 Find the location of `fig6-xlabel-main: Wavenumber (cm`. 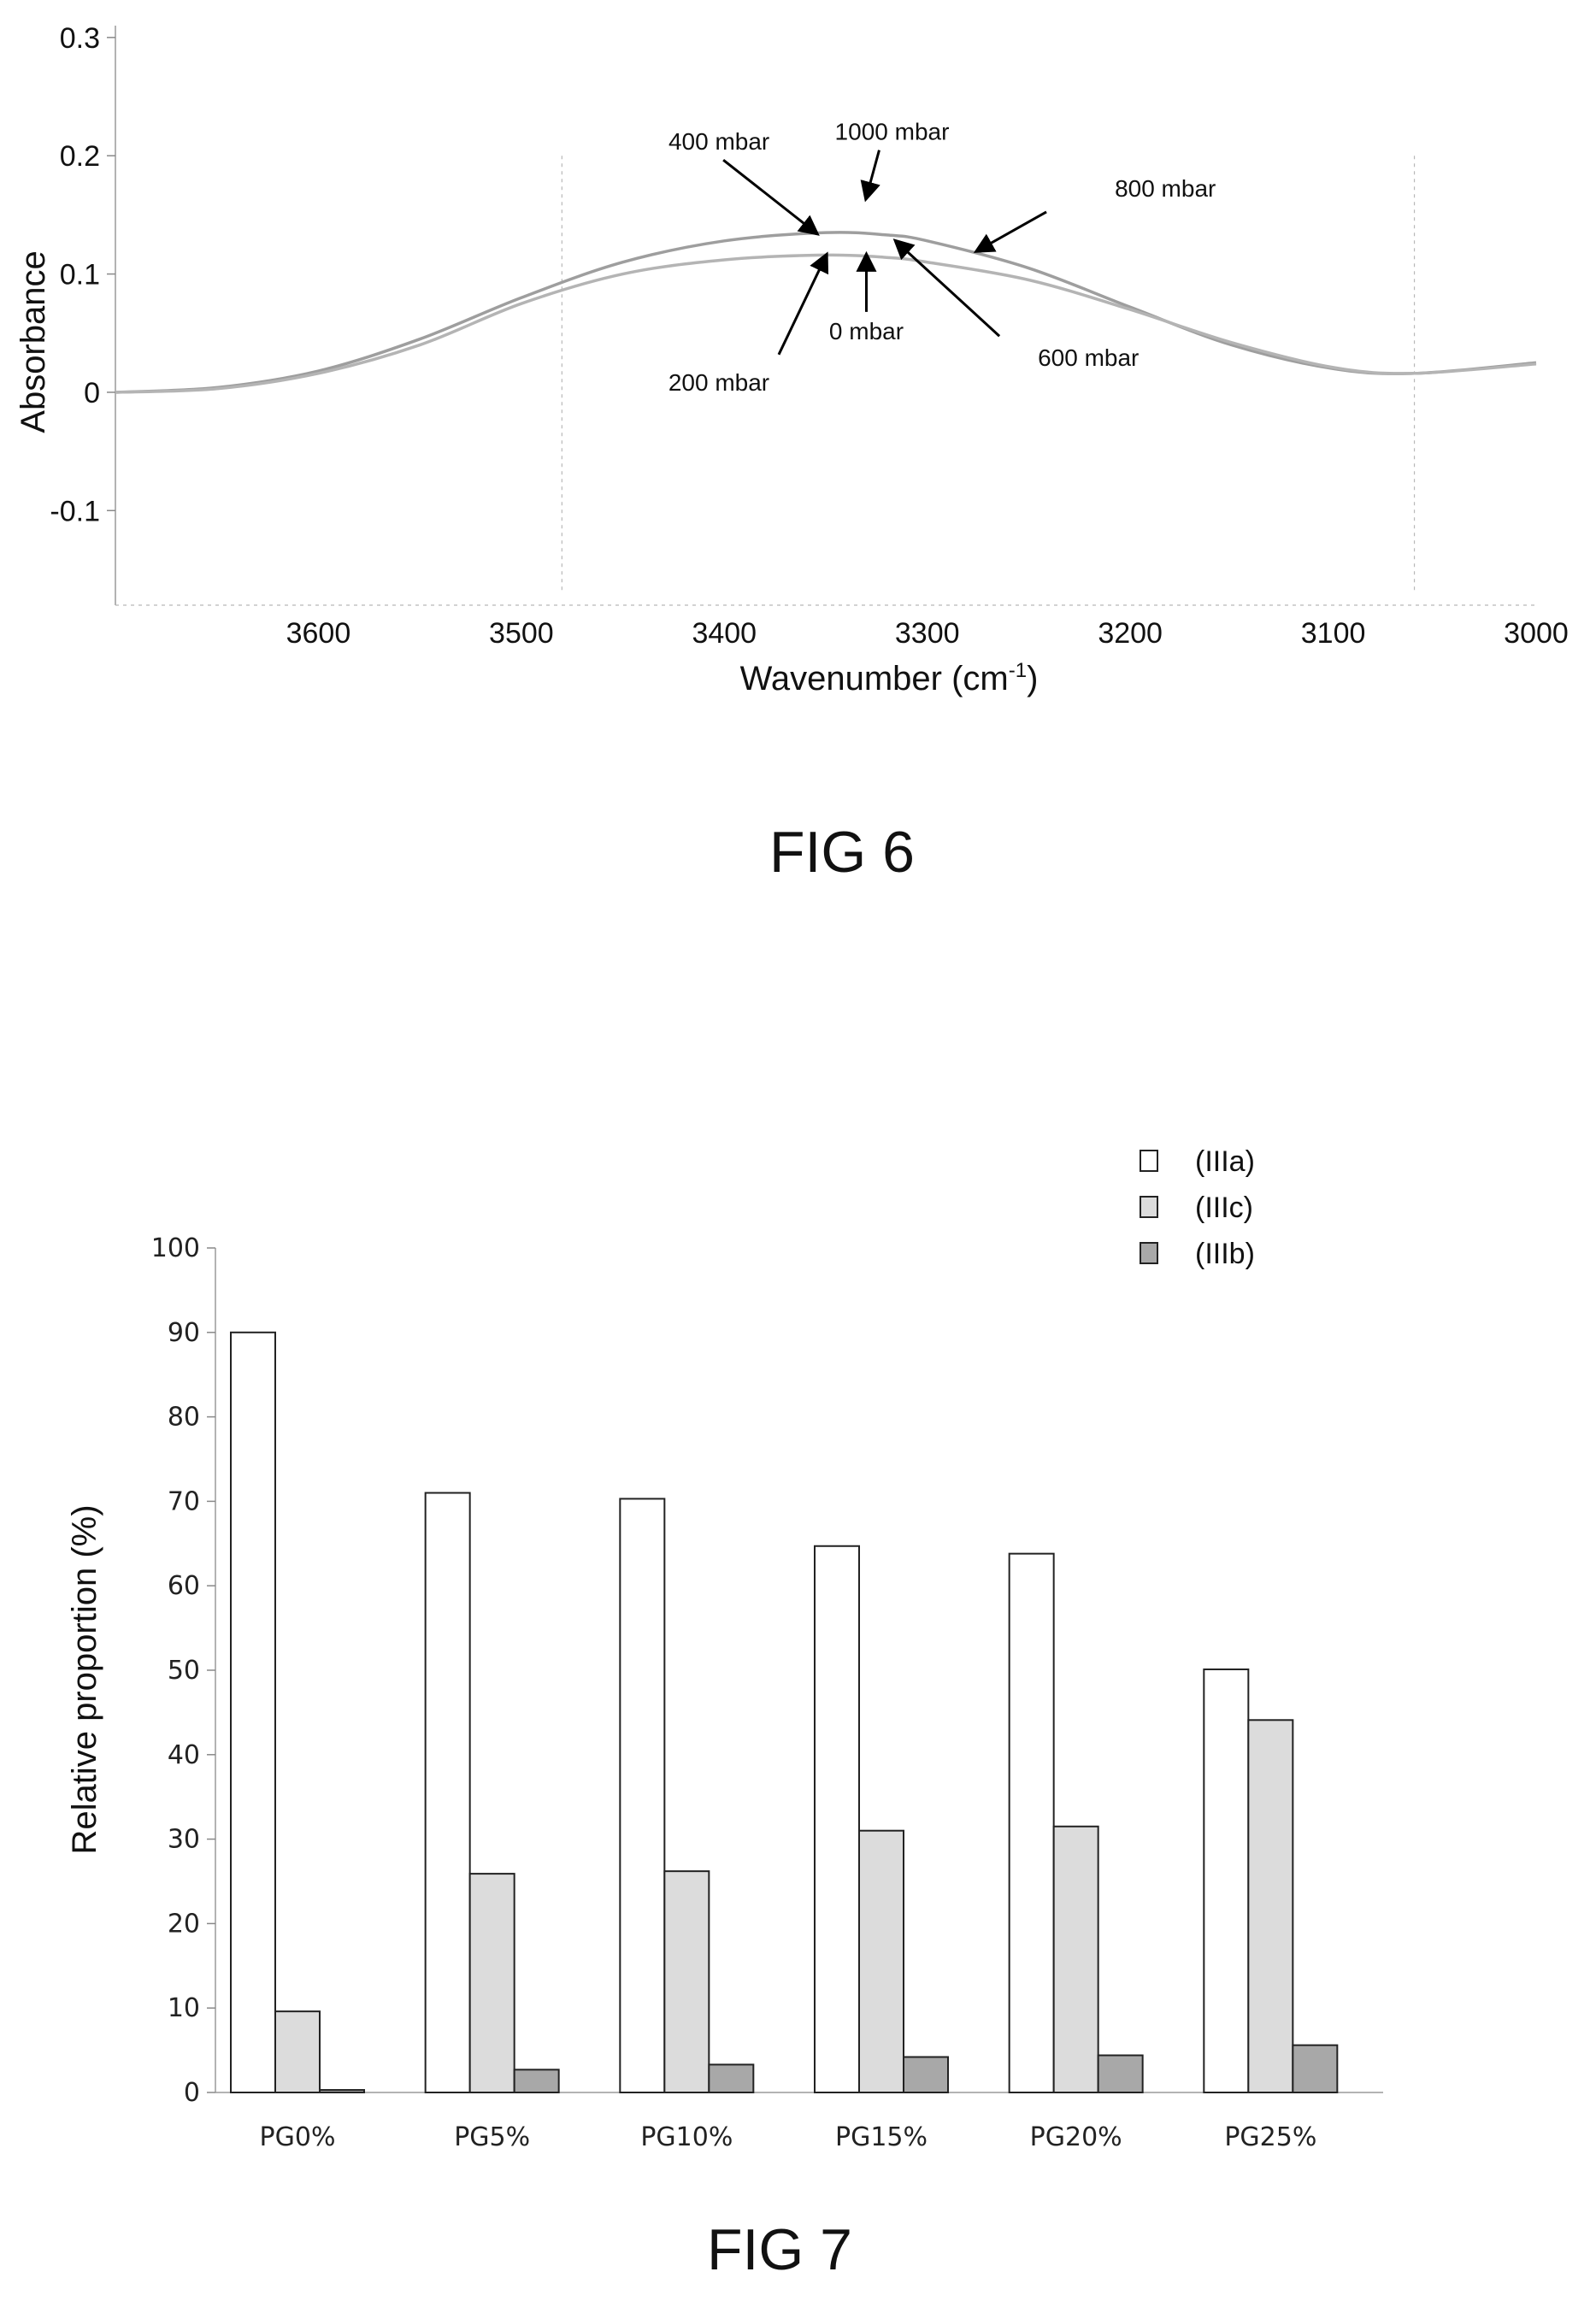

fig6-xlabel-main: Wavenumber (cm is located at coordinates (875, 678).